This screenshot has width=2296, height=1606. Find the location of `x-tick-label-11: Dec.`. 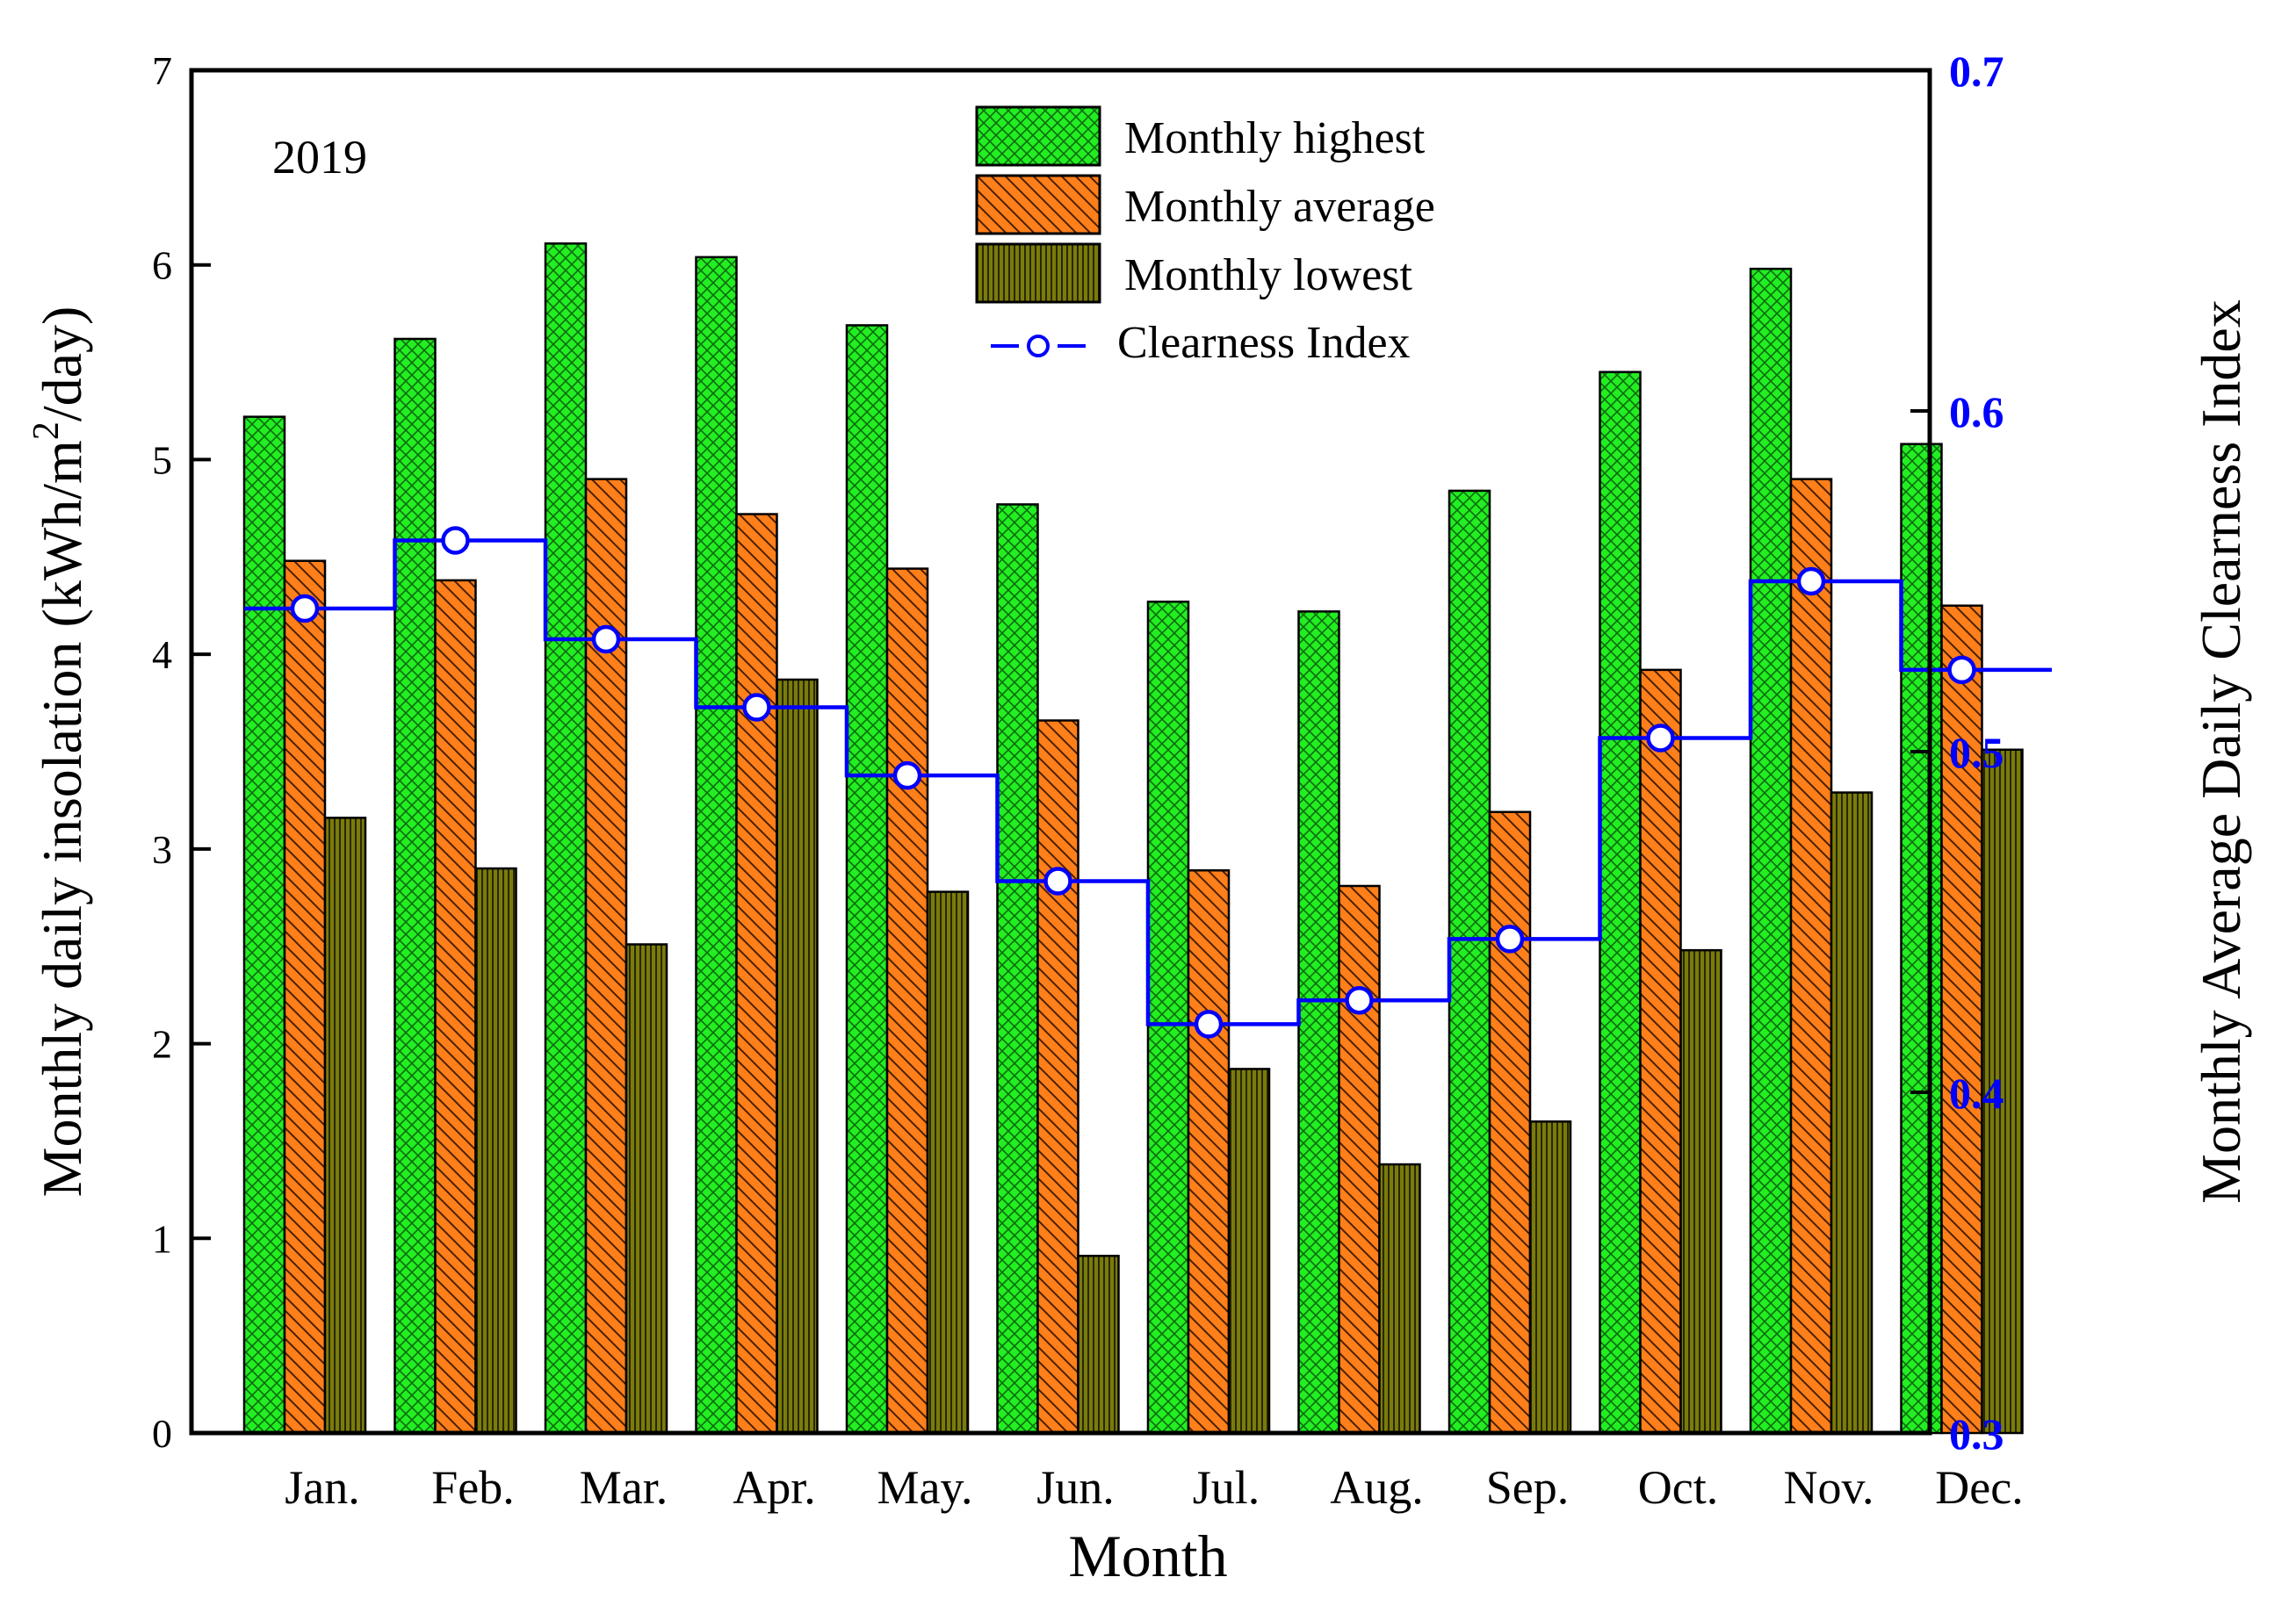

x-tick-label-11: Dec. is located at coordinates (1979, 1488).